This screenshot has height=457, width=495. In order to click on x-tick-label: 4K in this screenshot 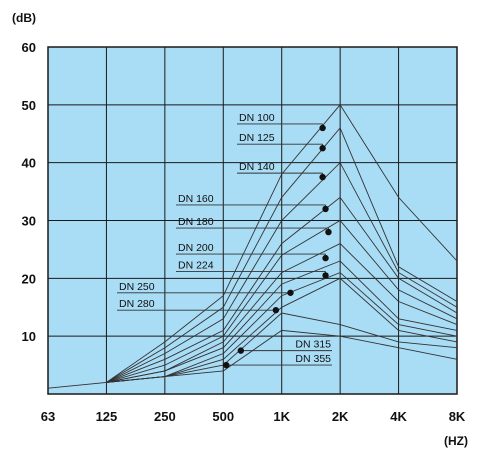, I will do `click(398, 416)`.